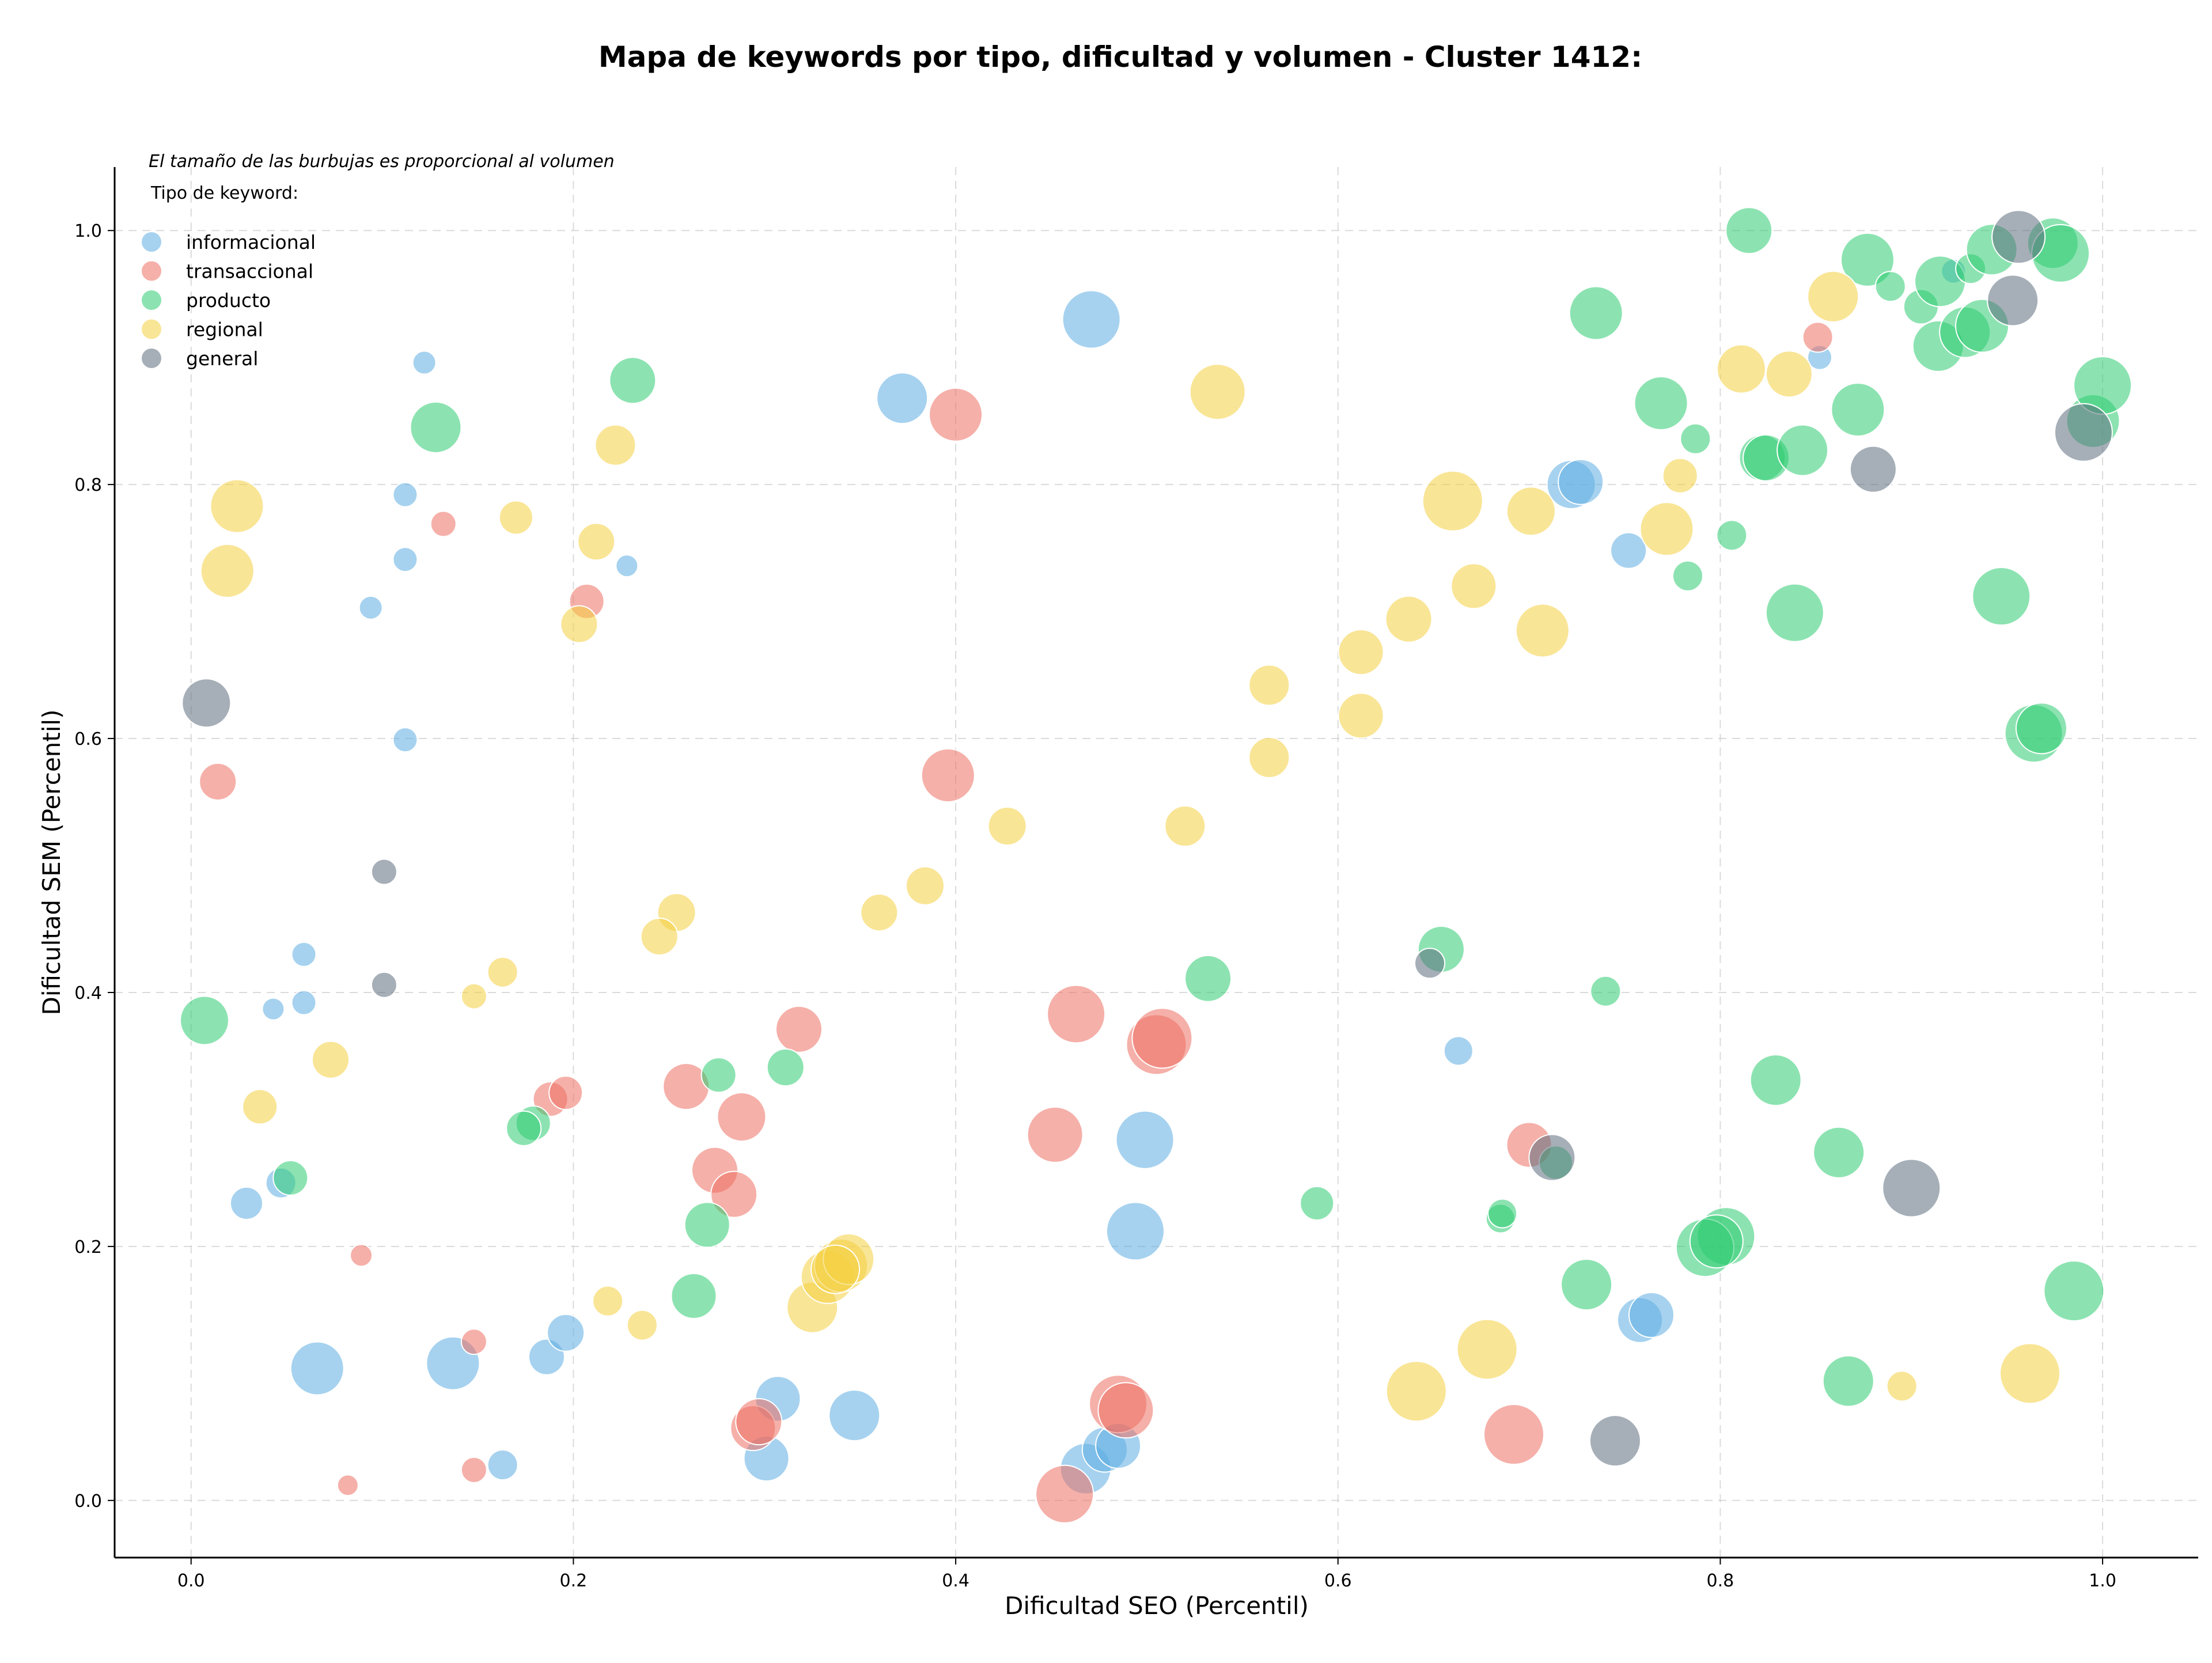 This screenshot has height=1663, width=2212. What do you see at coordinates (249, 271) in the screenshot?
I see `legend-label-transaccional: transaccional` at bounding box center [249, 271].